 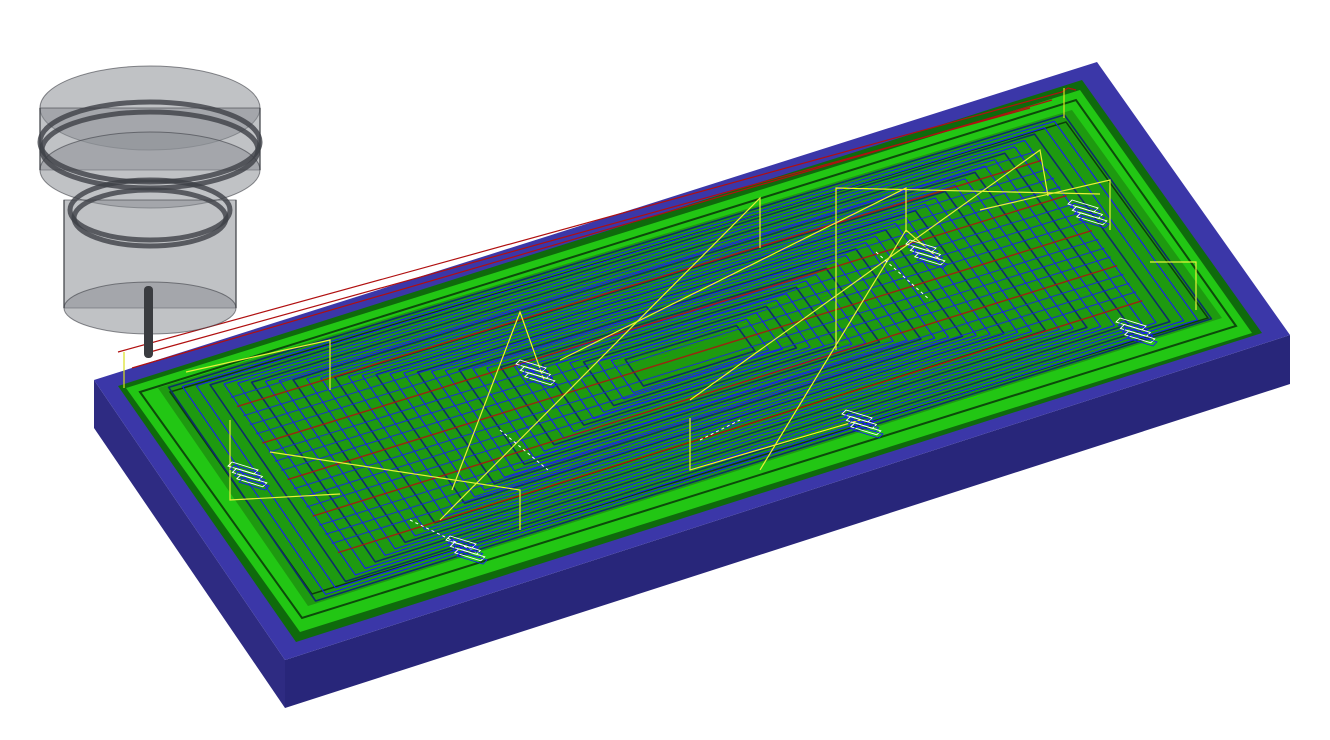 What do you see at coordinates (189, 544) in the screenshot?
I see `stock-left-face` at bounding box center [189, 544].